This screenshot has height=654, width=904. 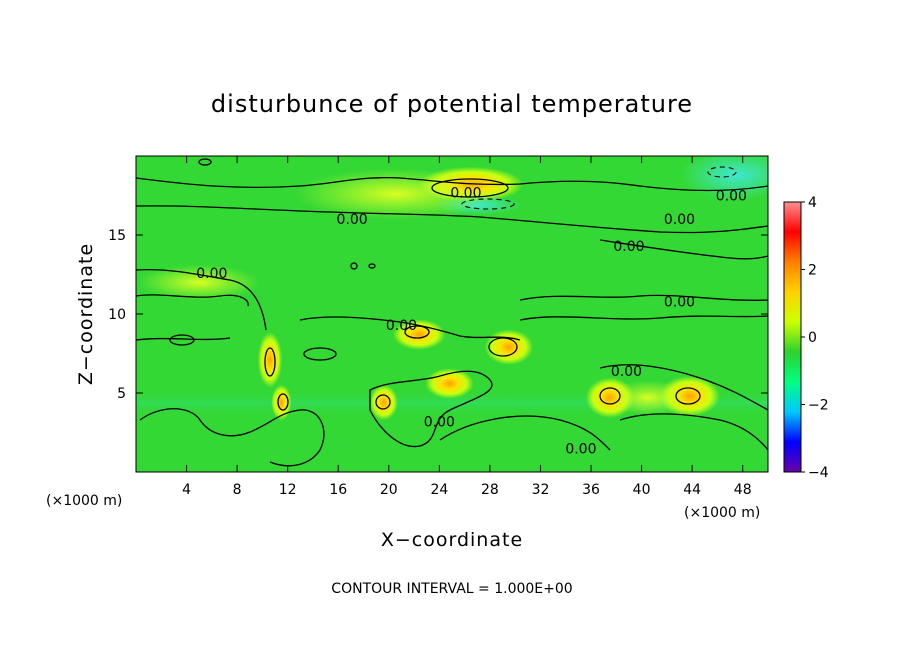 What do you see at coordinates (490, 490) in the screenshot?
I see `x-tick-label: 28` at bounding box center [490, 490].